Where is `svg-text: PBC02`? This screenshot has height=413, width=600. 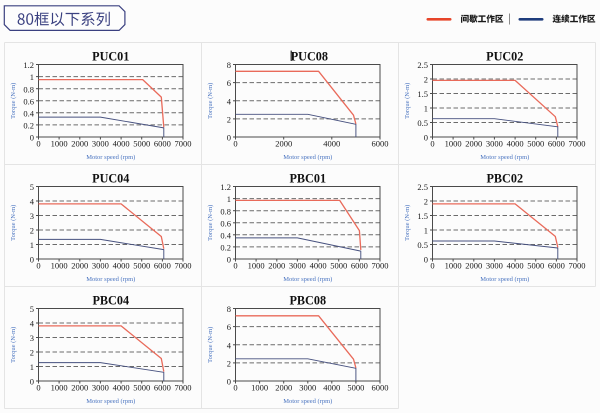 svg-text: PBC02 is located at coordinates (504, 179).